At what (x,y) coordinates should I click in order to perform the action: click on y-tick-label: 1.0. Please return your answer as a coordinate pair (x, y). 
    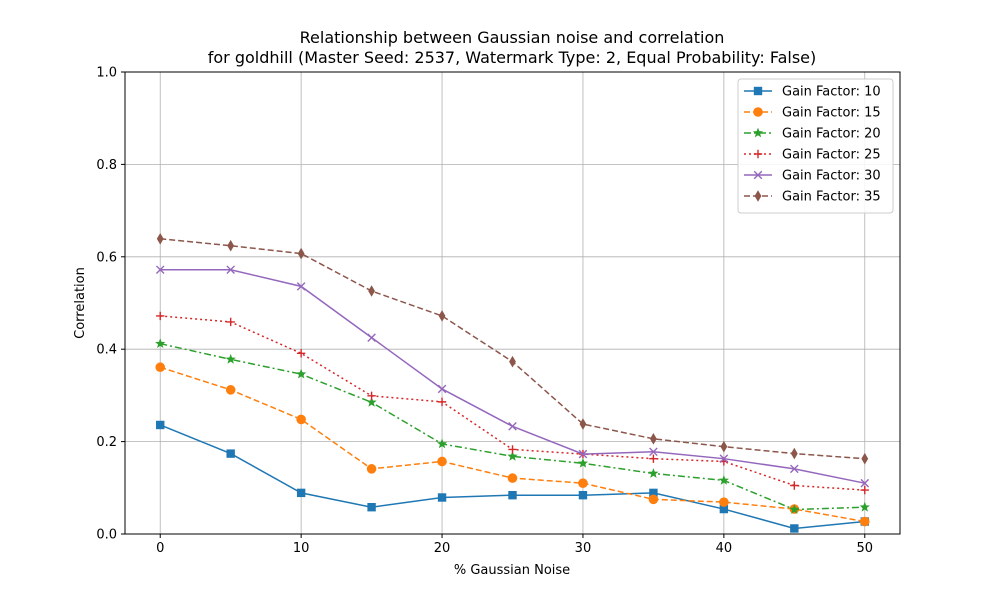
    Looking at the image, I should click on (106, 73).